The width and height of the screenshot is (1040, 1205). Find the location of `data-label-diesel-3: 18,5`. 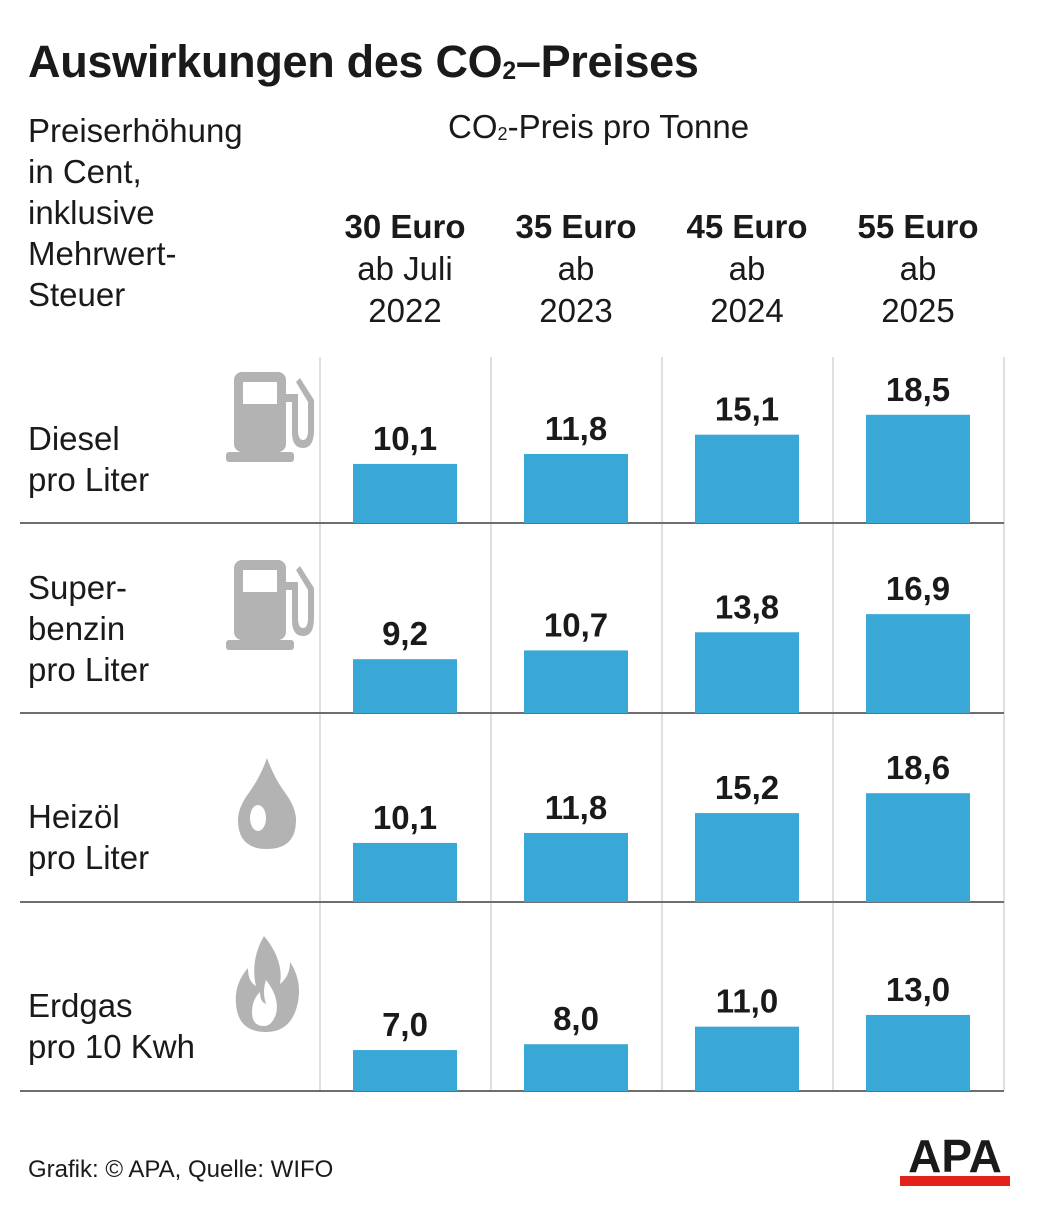

data-label-diesel-3: 18,5 is located at coordinates (918, 389).